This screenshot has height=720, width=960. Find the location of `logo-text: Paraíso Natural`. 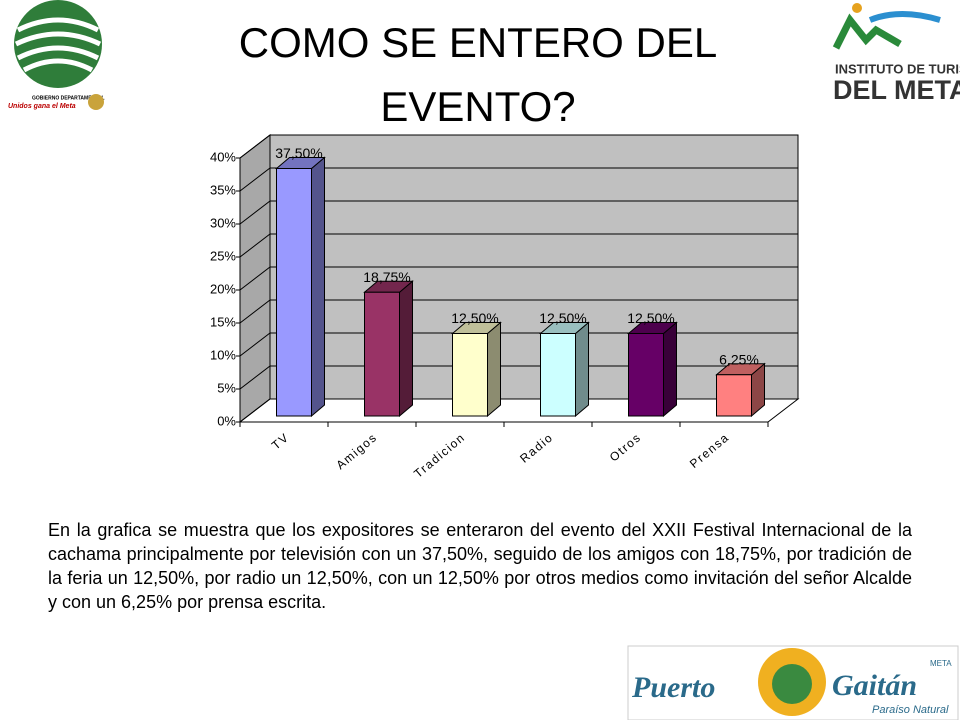

logo-text: Paraíso Natural is located at coordinates (910, 710).